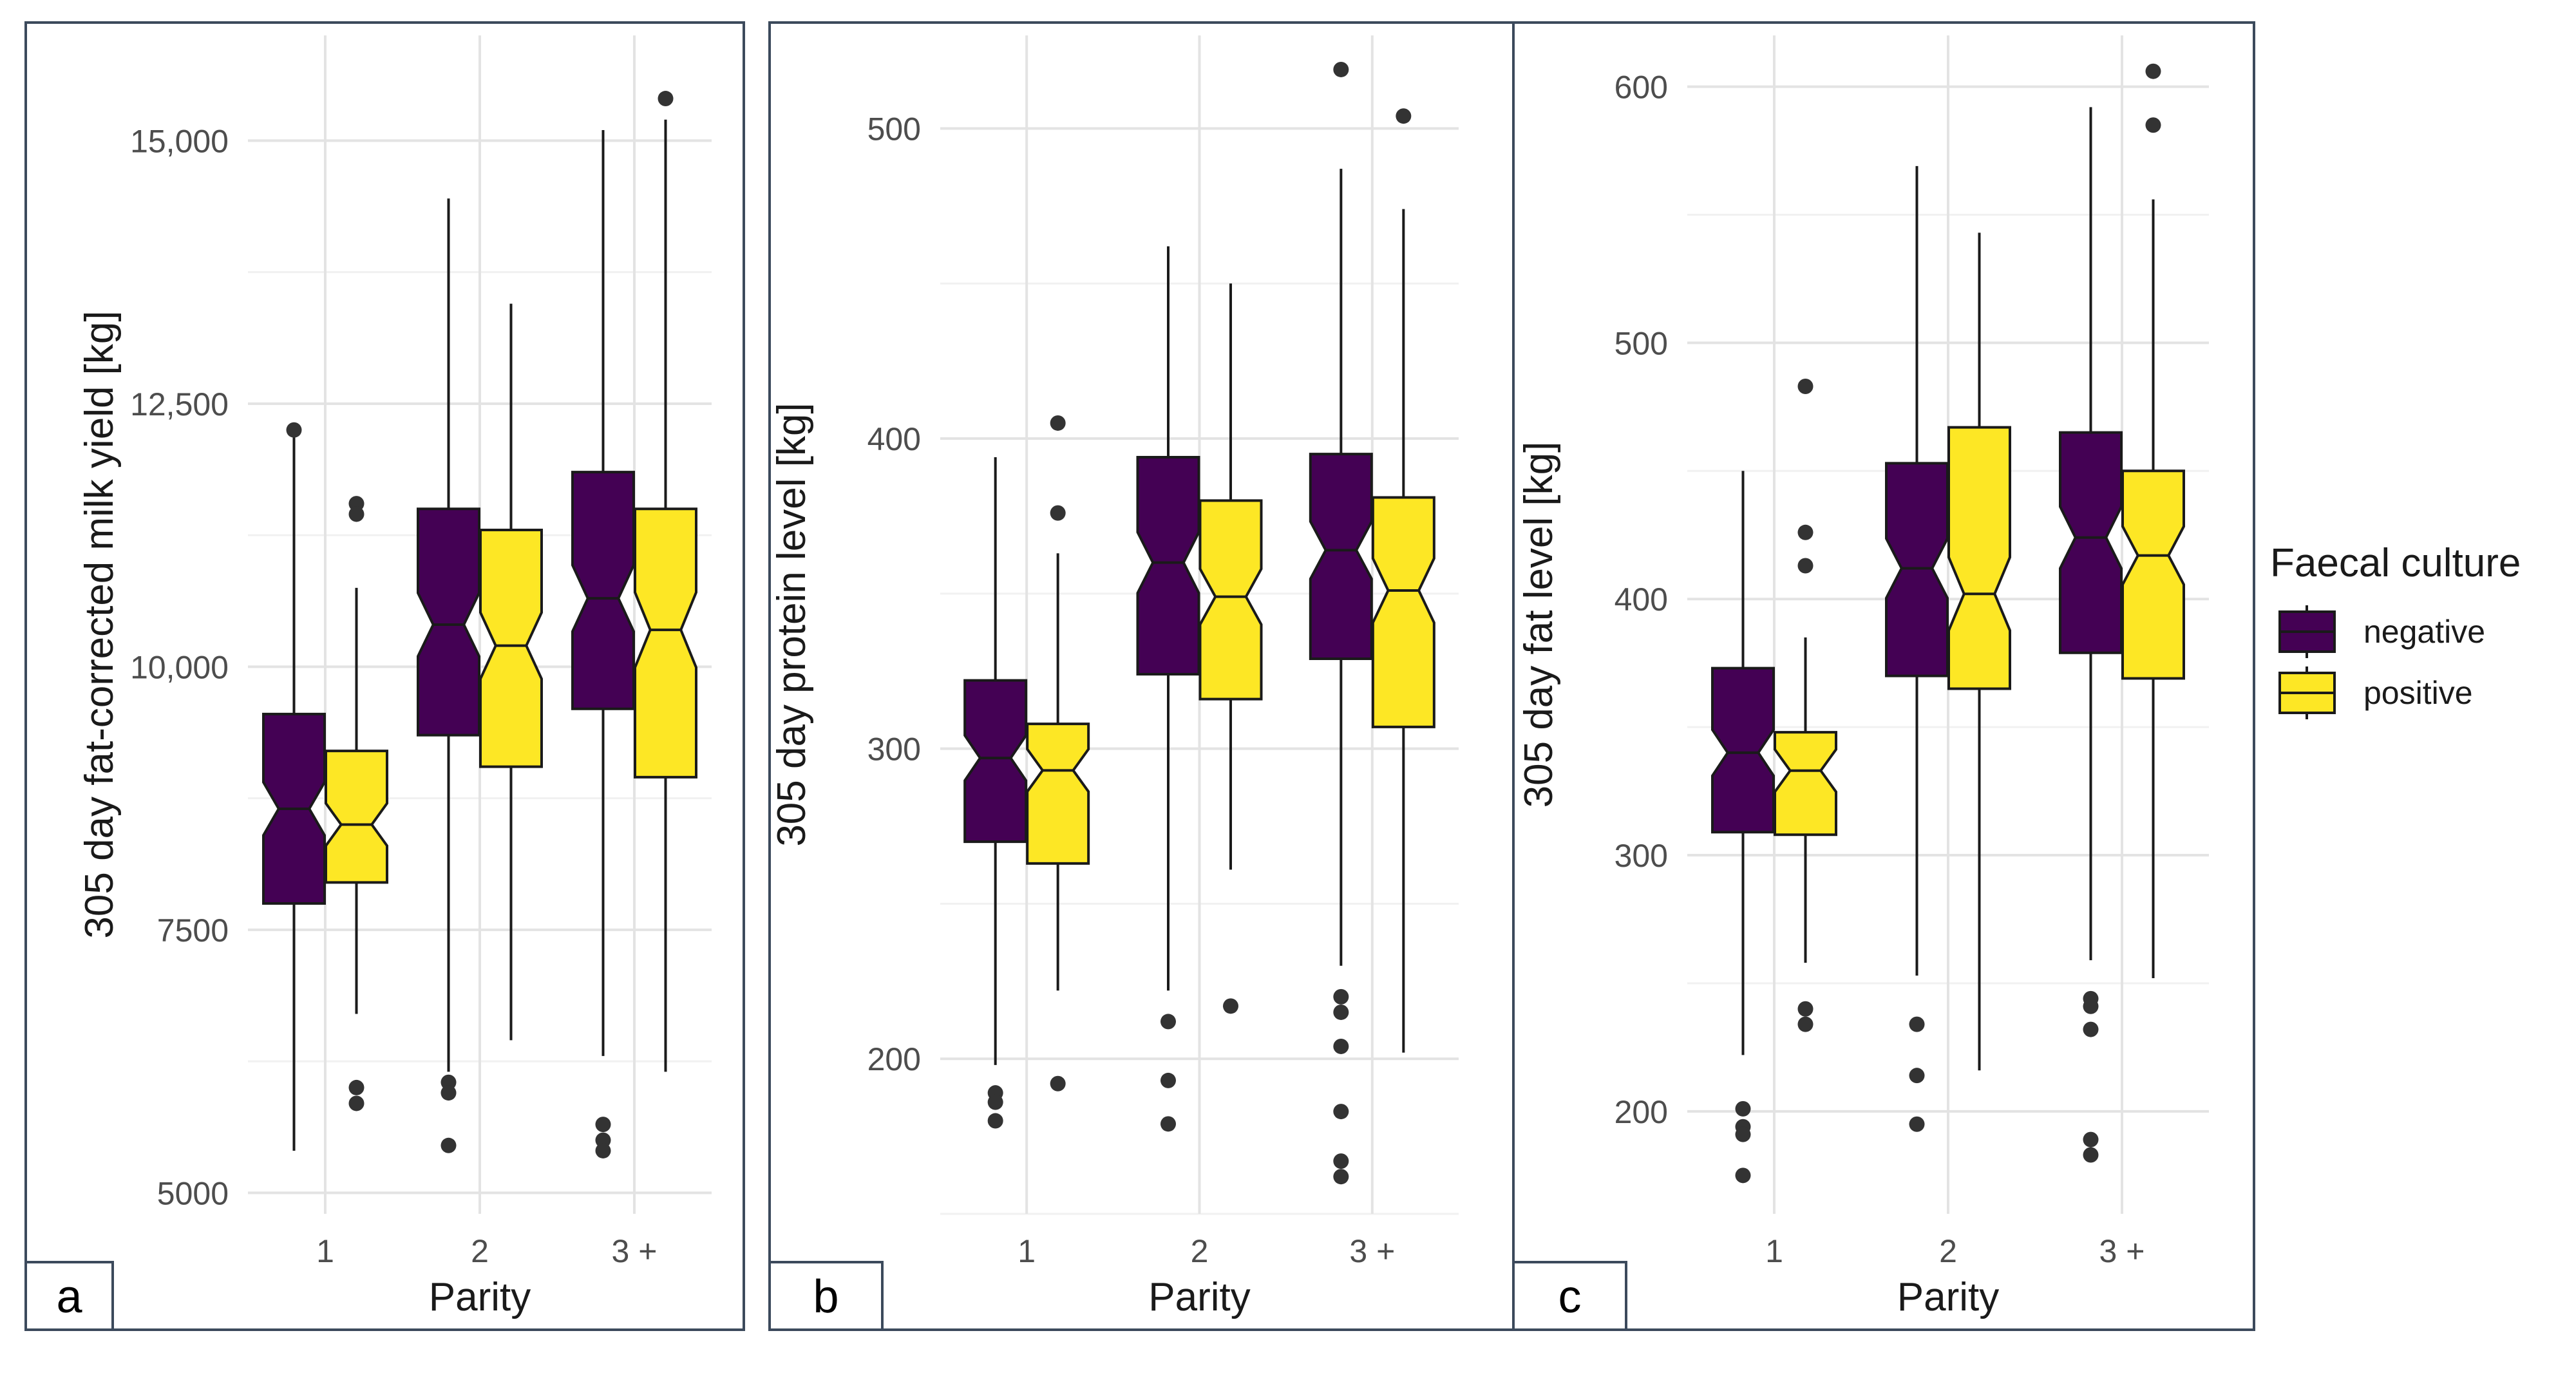 This screenshot has height=1389, width=2576. Describe the element at coordinates (2418, 693) in the screenshot. I see `legend-label: positive` at that location.